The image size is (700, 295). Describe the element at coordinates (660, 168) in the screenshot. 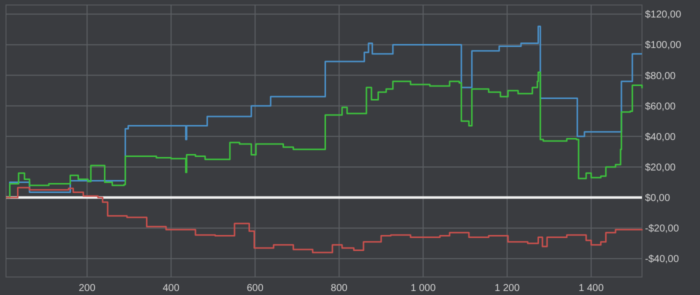

I see `y-tick-label: $20,00` at that location.